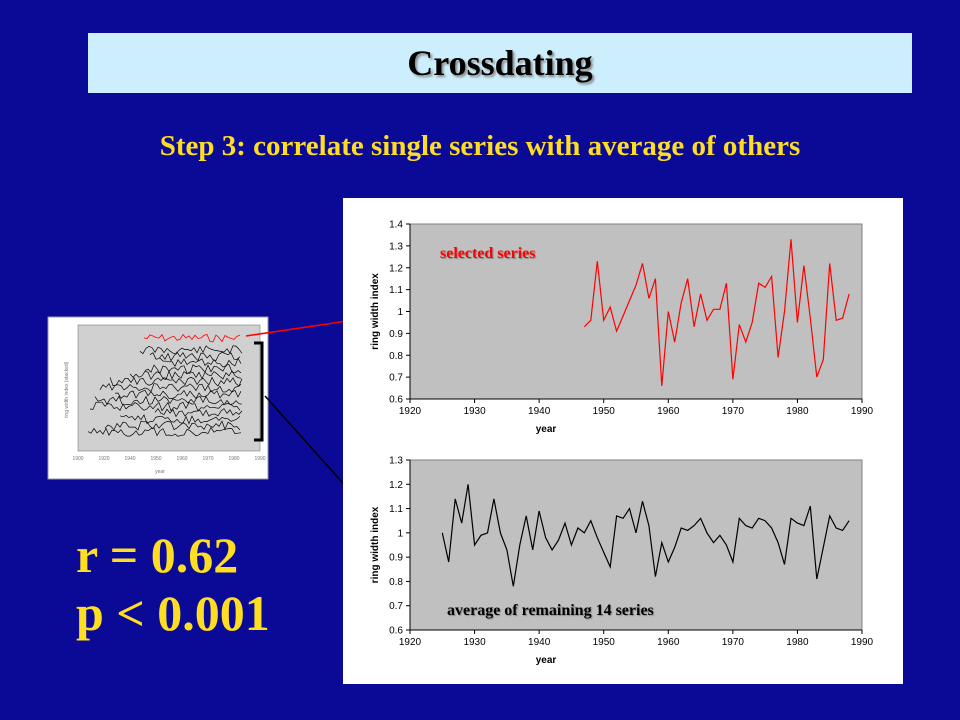 The width and height of the screenshot is (960, 720). What do you see at coordinates (155, 459) in the screenshot?
I see `thumbnail-x-tick-label: 1950` at bounding box center [155, 459].